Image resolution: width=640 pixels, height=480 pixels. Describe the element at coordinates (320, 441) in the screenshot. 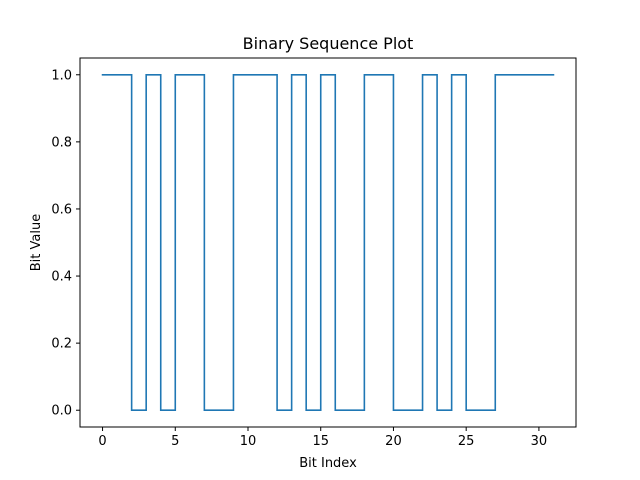

I see `x-tick-label: 15` at that location.